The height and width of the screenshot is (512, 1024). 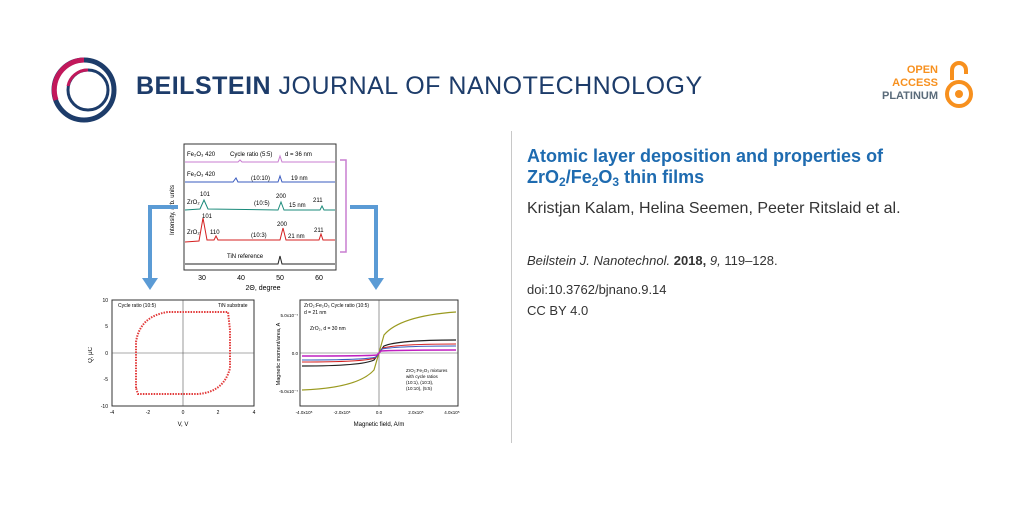 What do you see at coordinates (201, 155) in the screenshot?
I see `xrd-label-l1: Fe₂O₃ 420` at bounding box center [201, 155].